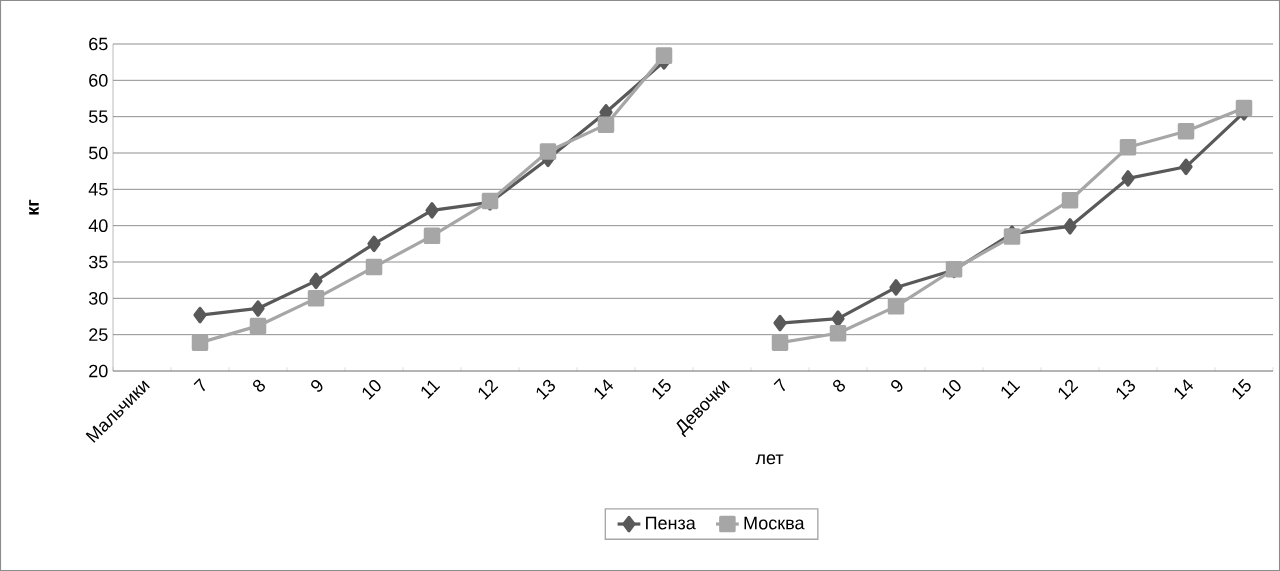  What do you see at coordinates (98, 226) in the screenshot?
I see `y-tick-label: 40` at bounding box center [98, 226].